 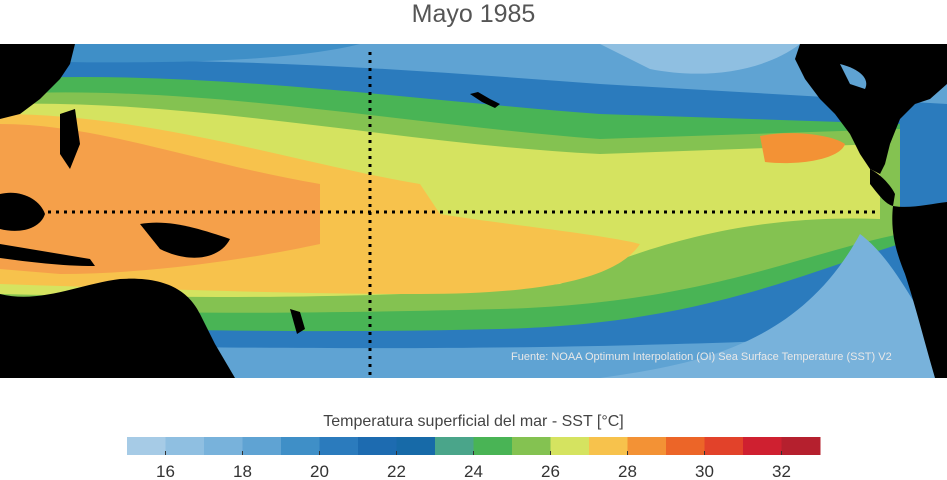 What do you see at coordinates (773, 306) in the screenshot?
I see `ocean-cold-se` at bounding box center [773, 306].